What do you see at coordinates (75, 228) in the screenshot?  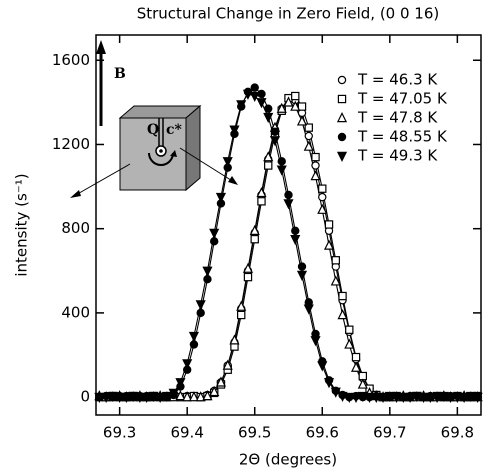 I see `y-tick-label: 800` at bounding box center [75, 228].